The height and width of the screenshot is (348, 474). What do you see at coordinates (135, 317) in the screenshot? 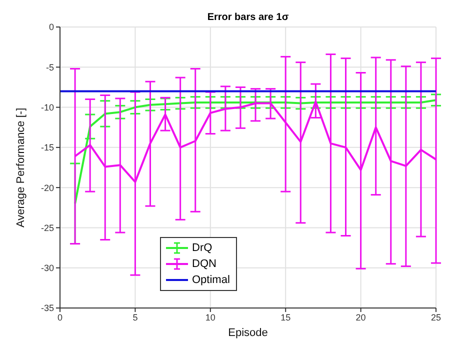
I see `x-tick-label: 5` at bounding box center [135, 317].